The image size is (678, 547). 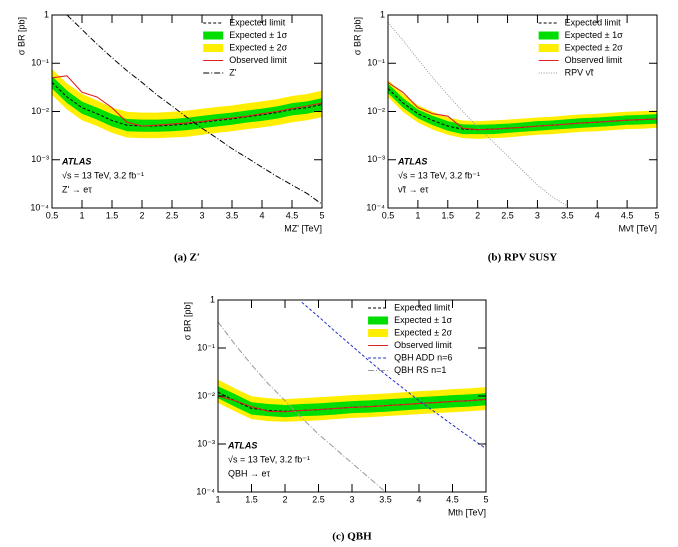 I want to click on annotation: ν̃τ → eτ, so click(x=413, y=189).